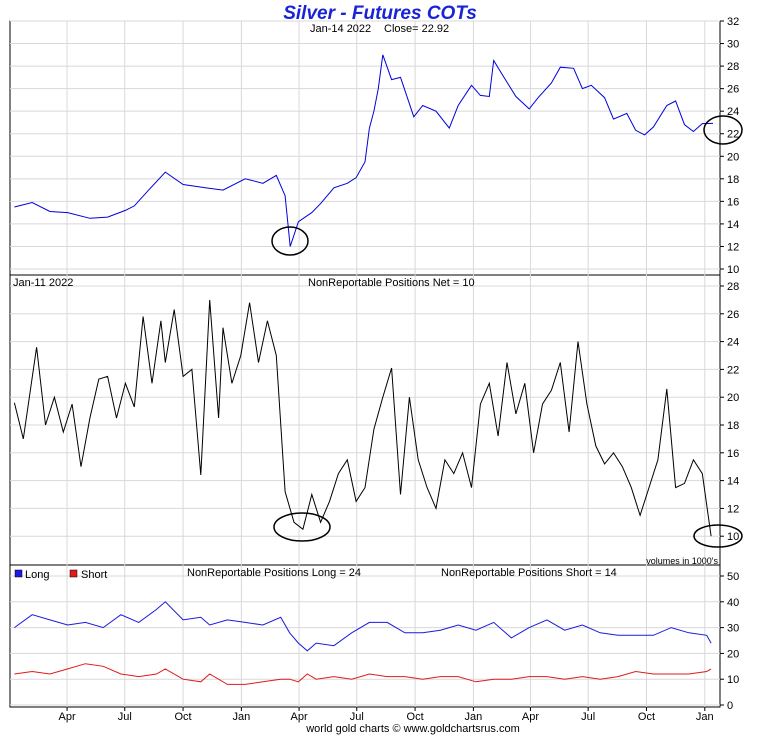 This screenshot has height=735, width=760. I want to click on net-current-circle, so click(718, 536).